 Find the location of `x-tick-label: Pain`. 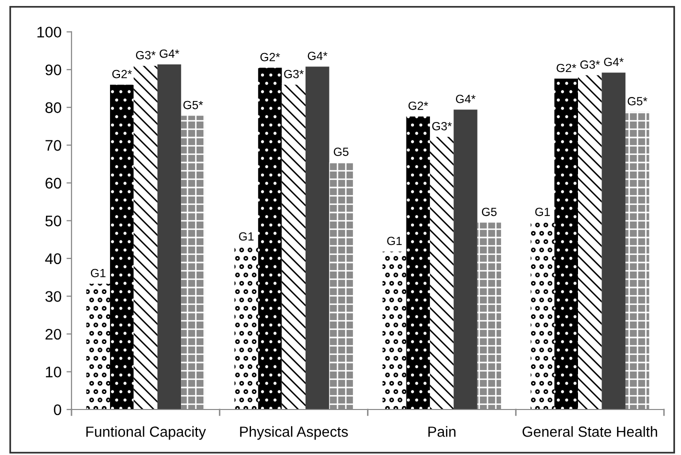

x-tick-label: Pain is located at coordinates (442, 431).